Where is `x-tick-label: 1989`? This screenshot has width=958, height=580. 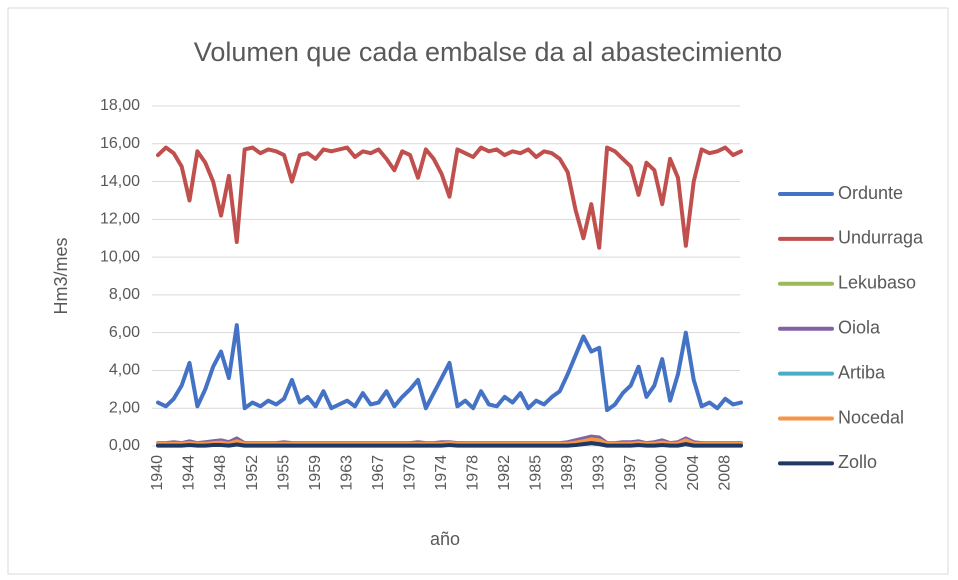 x-tick-label: 1989 is located at coordinates (567, 473).